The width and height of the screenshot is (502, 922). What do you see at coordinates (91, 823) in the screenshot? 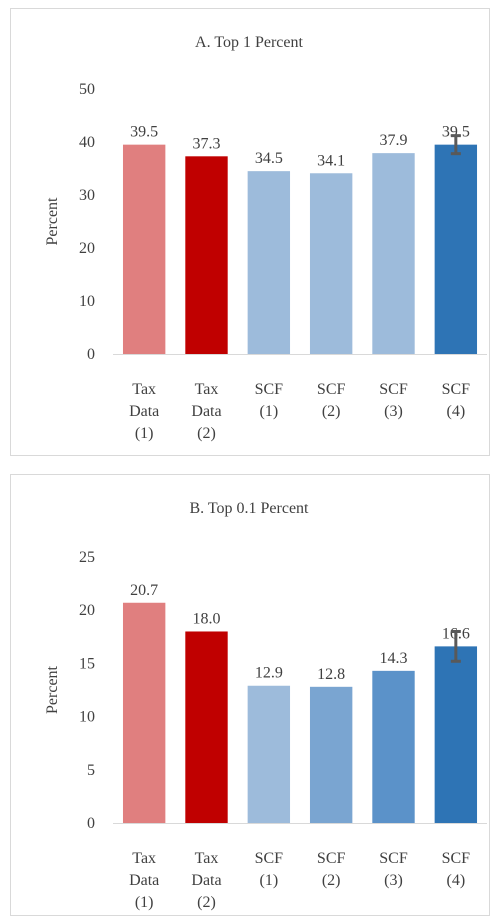
I see `panel-b-y-tick-0: 0` at bounding box center [91, 823].